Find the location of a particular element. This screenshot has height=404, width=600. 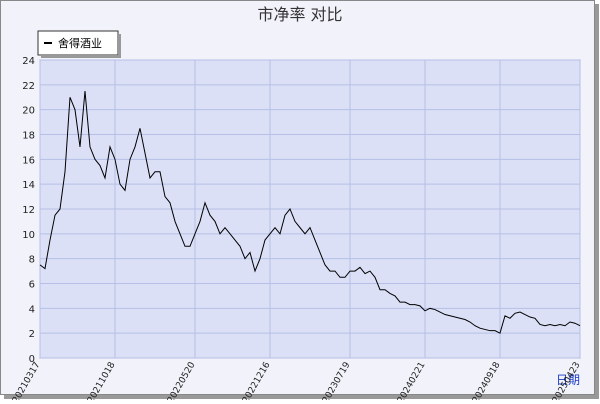

y-tick-label: 8 is located at coordinates (32, 260).